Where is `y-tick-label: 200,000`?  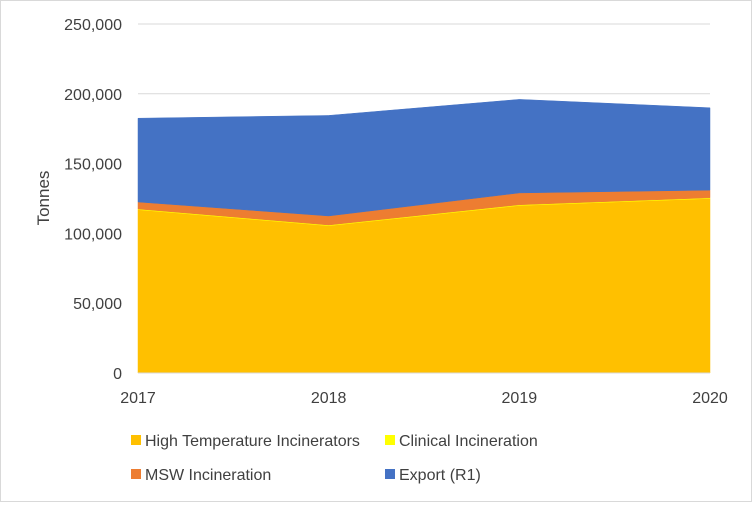
y-tick-label: 200,000 is located at coordinates (93, 95).